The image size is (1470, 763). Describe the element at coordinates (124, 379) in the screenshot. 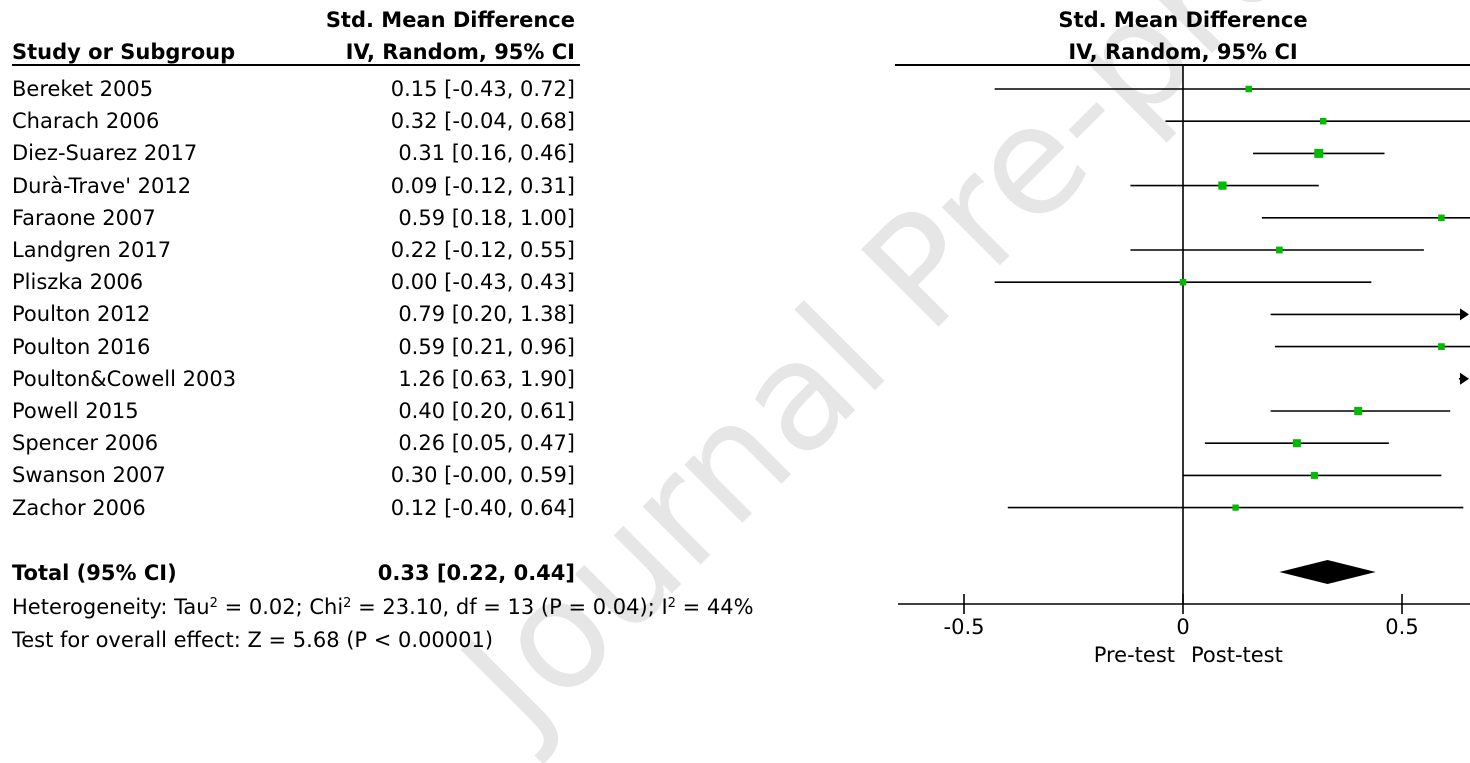

I see `study-name: Poulton&Cowell 2003` at that location.